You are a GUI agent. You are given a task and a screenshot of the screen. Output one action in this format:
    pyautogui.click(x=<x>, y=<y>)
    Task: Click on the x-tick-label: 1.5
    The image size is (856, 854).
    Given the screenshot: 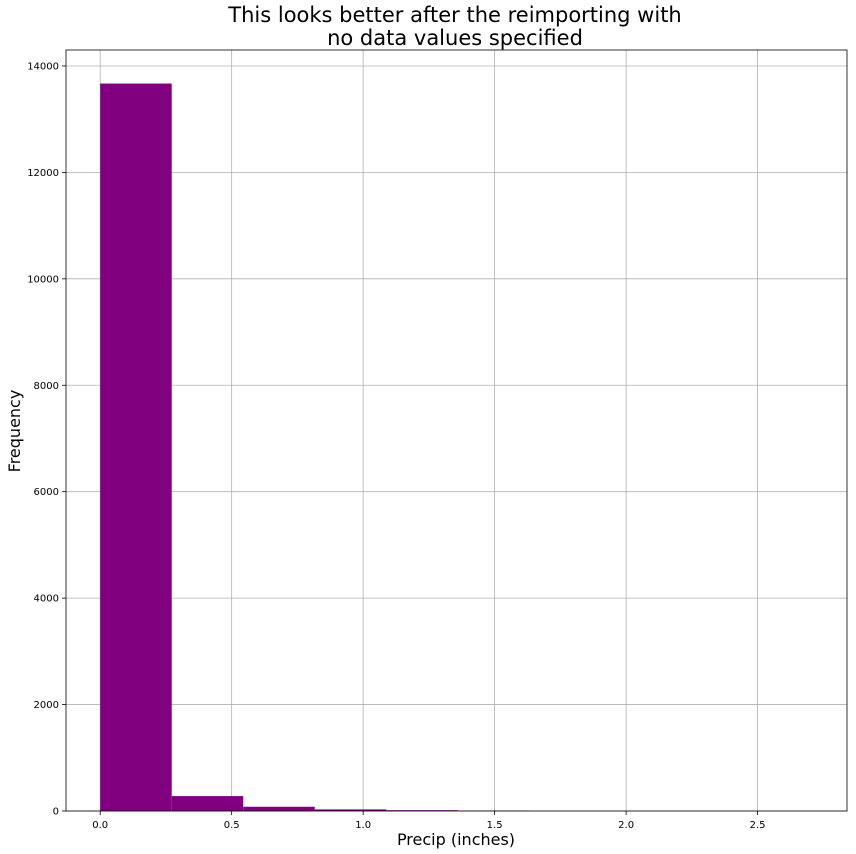 What is the action you would take?
    pyautogui.click(x=495, y=825)
    